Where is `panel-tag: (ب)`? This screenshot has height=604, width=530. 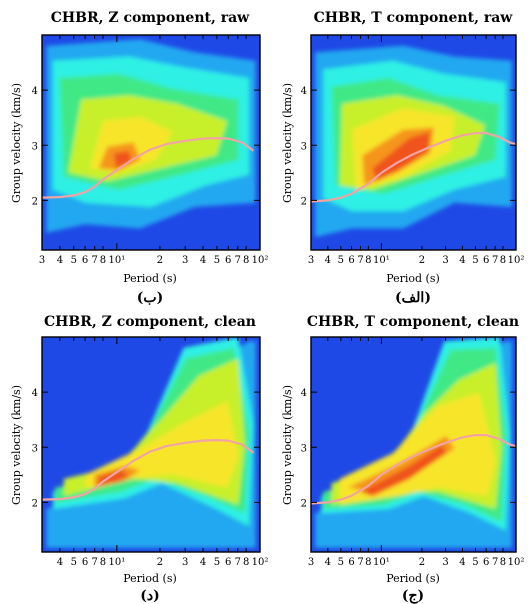
panel-tag: (ب) is located at coordinates (150, 298).